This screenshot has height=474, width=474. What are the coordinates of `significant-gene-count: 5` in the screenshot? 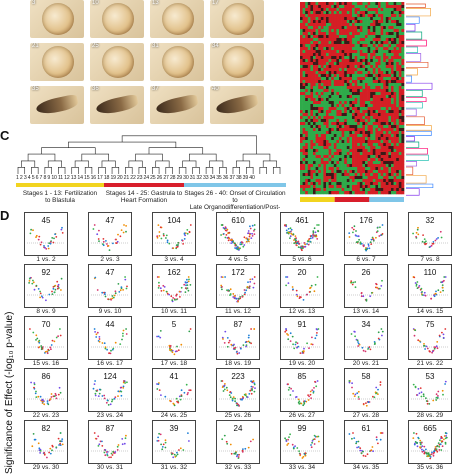 It's located at (174, 324).